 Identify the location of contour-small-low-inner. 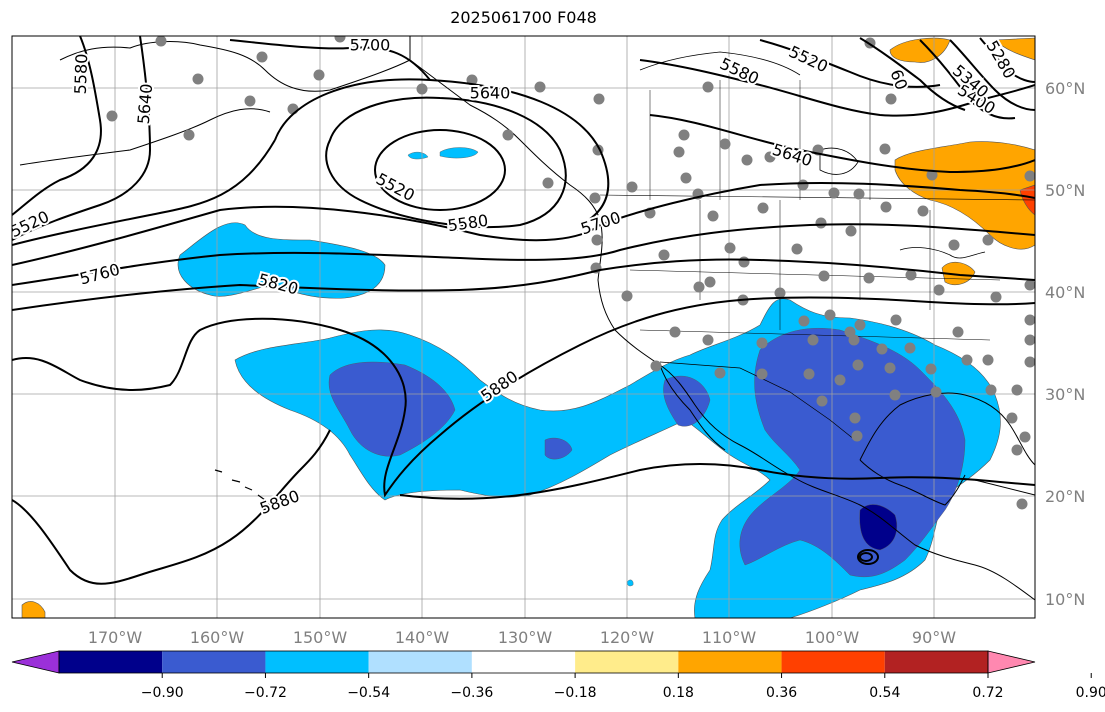
(866, 557).